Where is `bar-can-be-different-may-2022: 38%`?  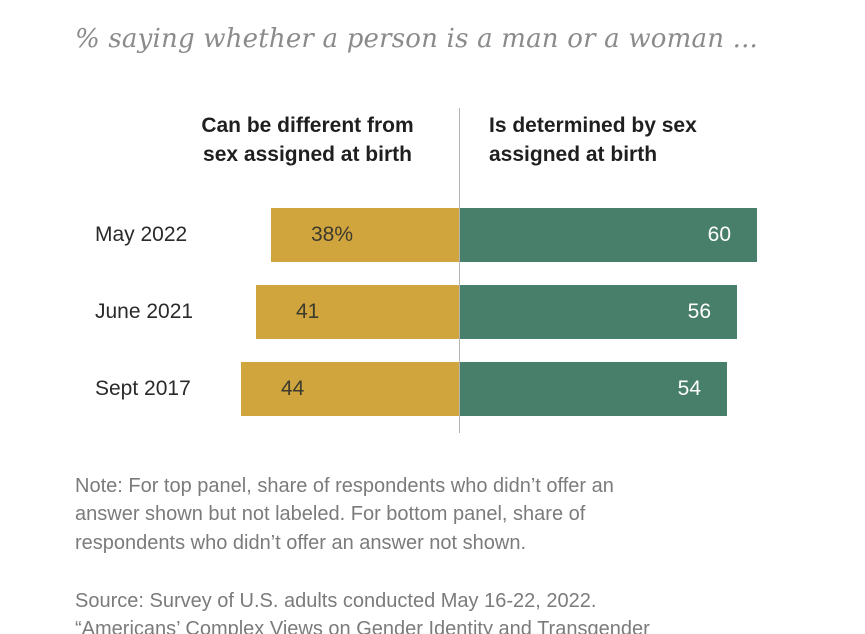 bar-can-be-different-may-2022: 38% is located at coordinates (365, 235).